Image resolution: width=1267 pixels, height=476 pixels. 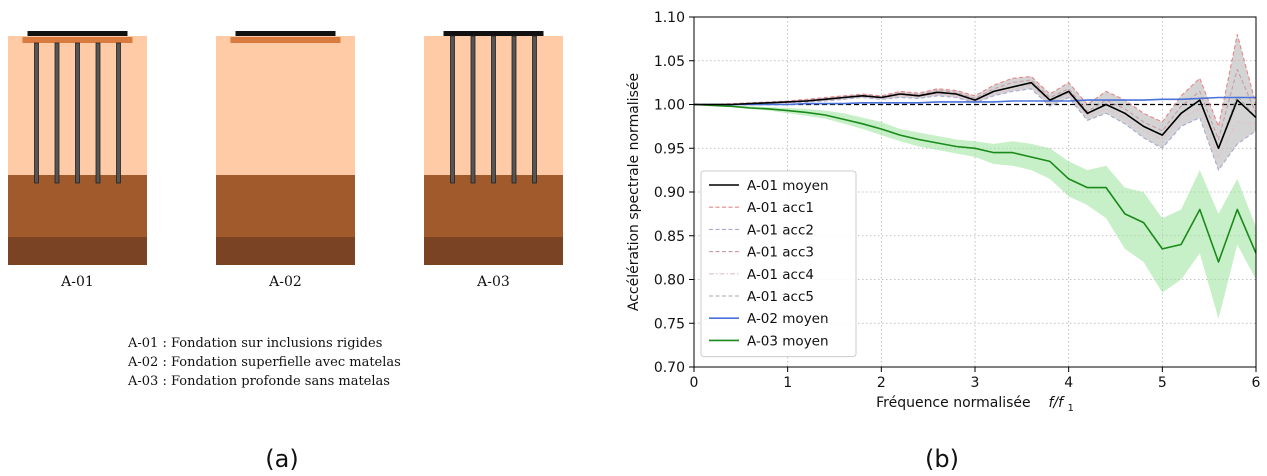 I want to click on x-axis-label: Fréquence normalisée f/f 1, so click(x=975, y=404).